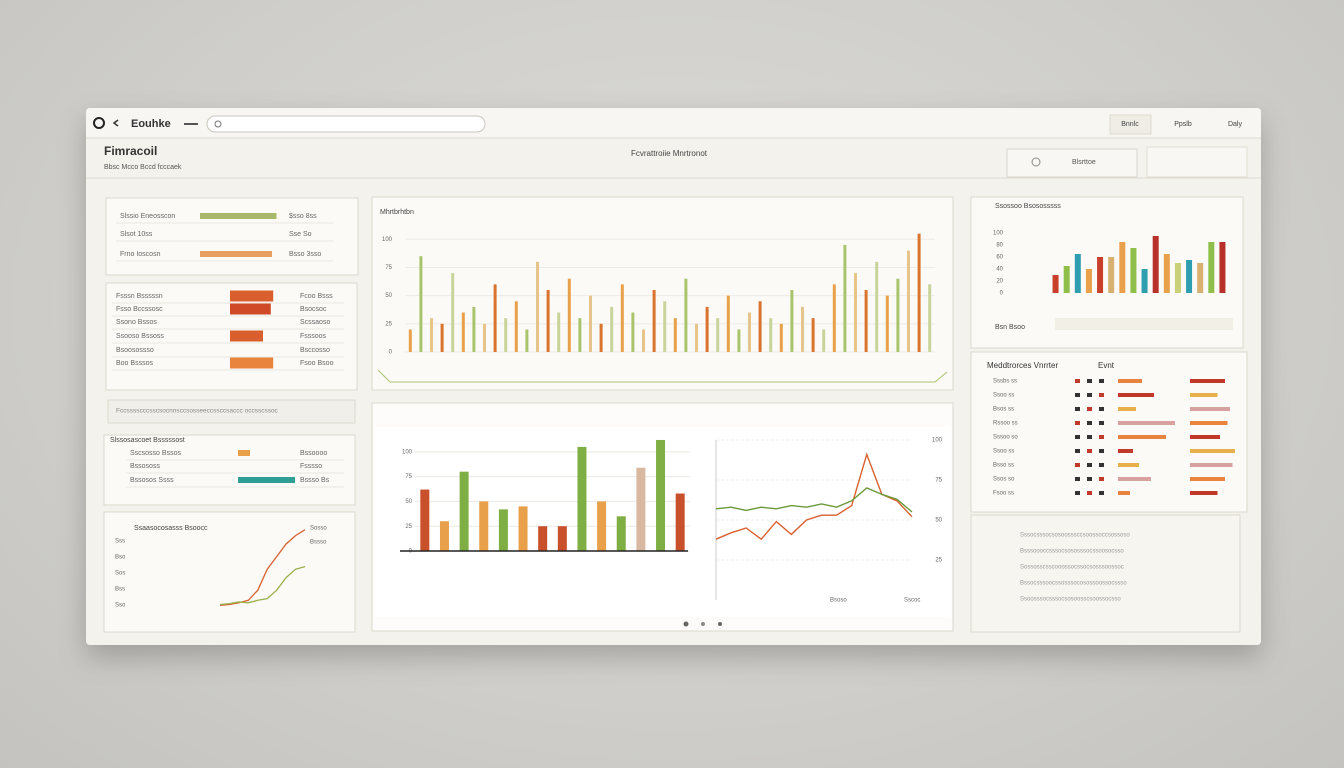 This screenshot has width=1344, height=768. Describe the element at coordinates (218, 124) in the screenshot. I see `search-icon` at that location.